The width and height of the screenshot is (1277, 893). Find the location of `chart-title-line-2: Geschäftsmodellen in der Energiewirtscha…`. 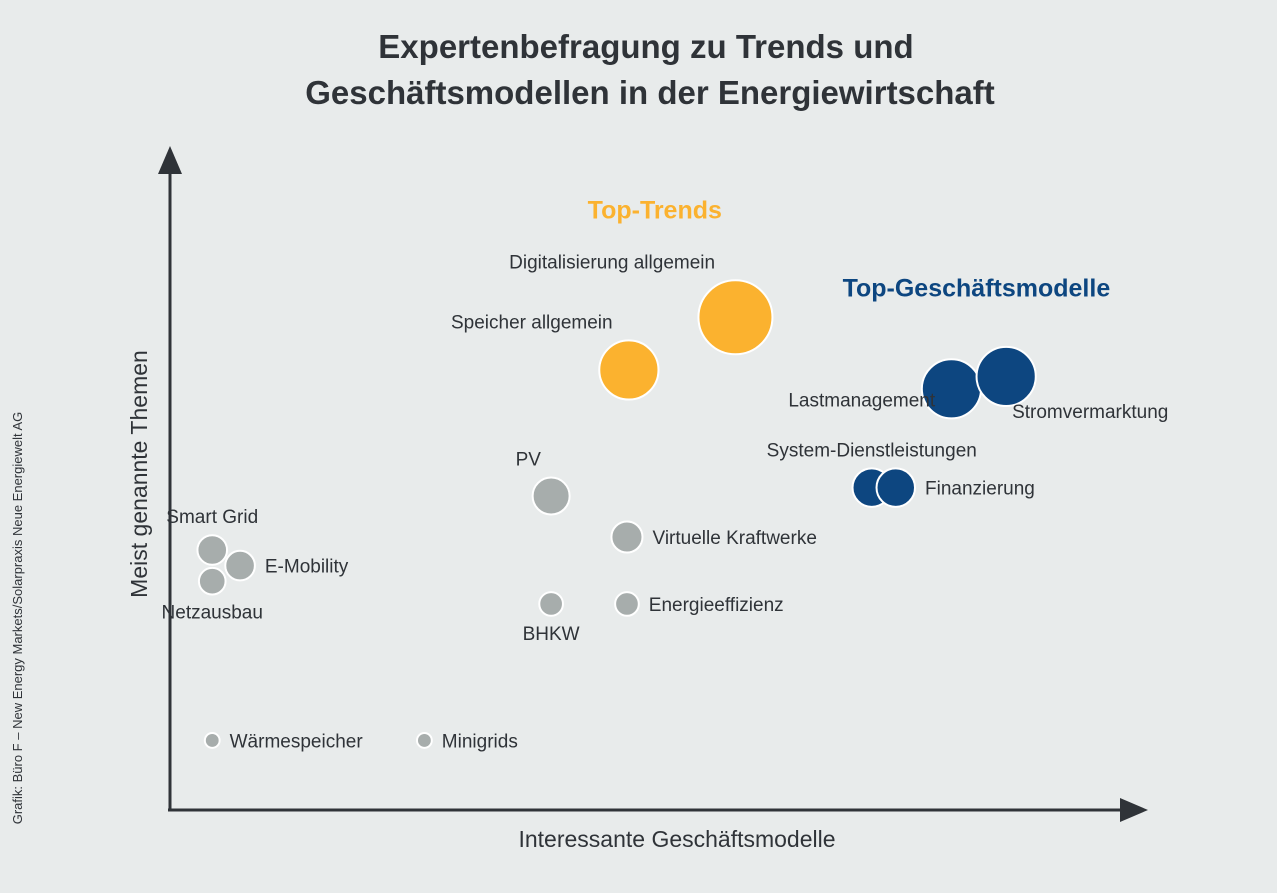

chart-title-line-2: Geschäftsmodellen in der Energiewirtscha… is located at coordinates (650, 92).